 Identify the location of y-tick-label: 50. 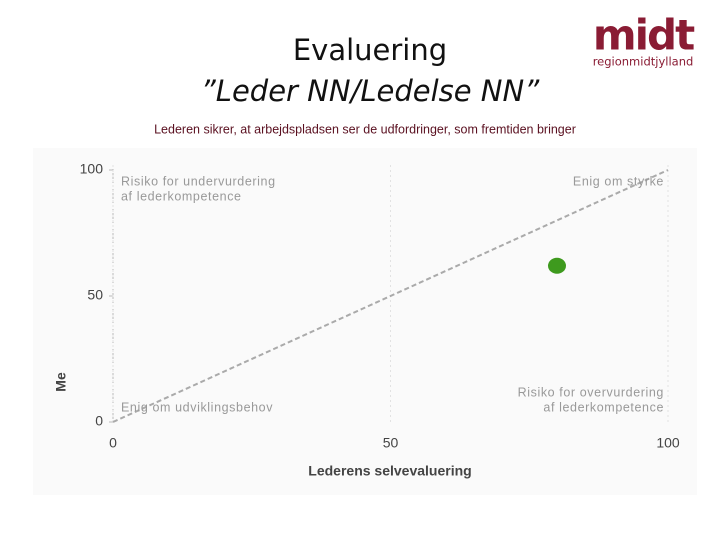
(95, 295).